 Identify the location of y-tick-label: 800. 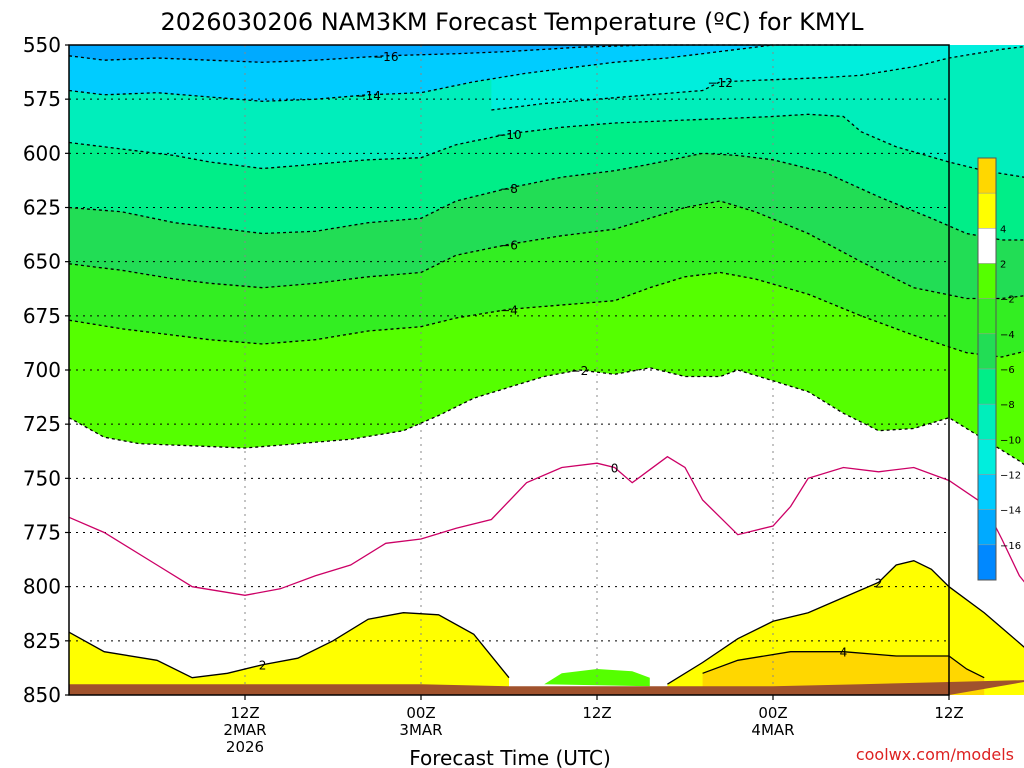
(42, 587).